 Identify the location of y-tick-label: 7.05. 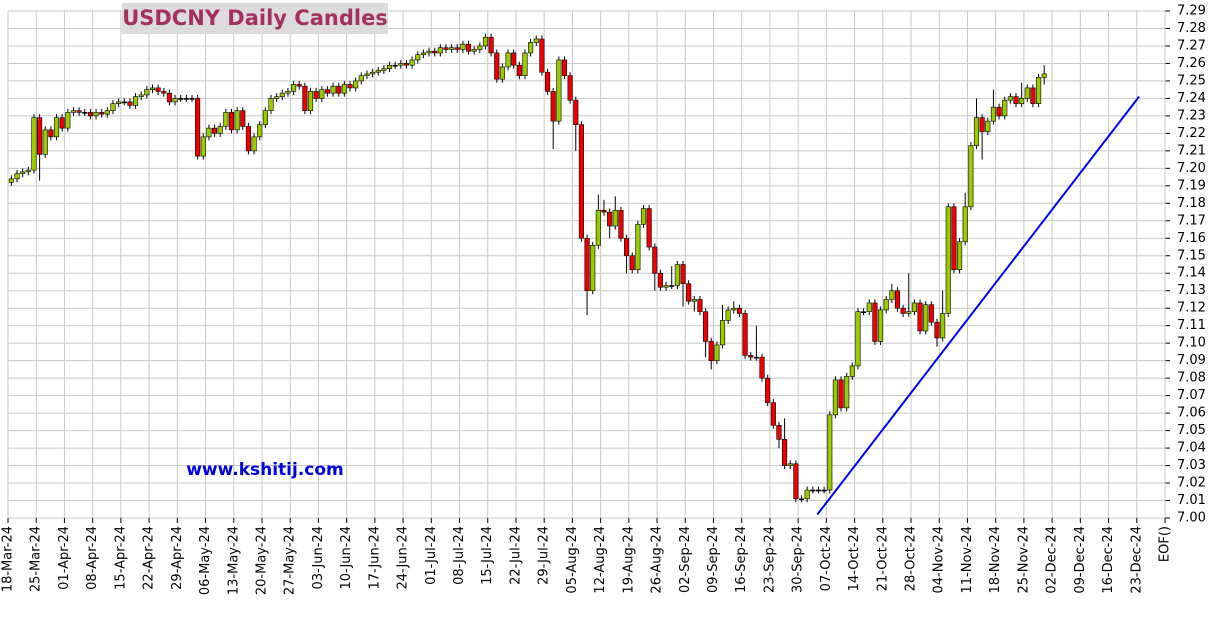
(1191, 430).